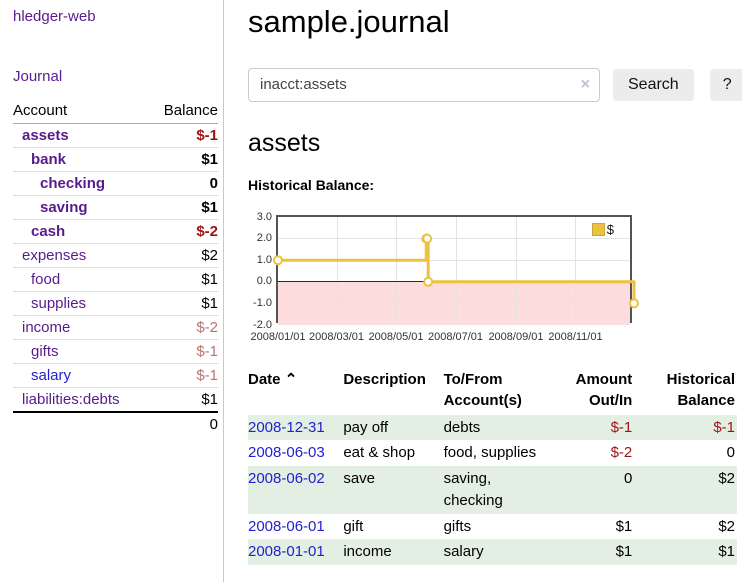 This screenshot has width=742, height=582. What do you see at coordinates (585, 84) in the screenshot?
I see `clear-search-icon: ×` at bounding box center [585, 84].